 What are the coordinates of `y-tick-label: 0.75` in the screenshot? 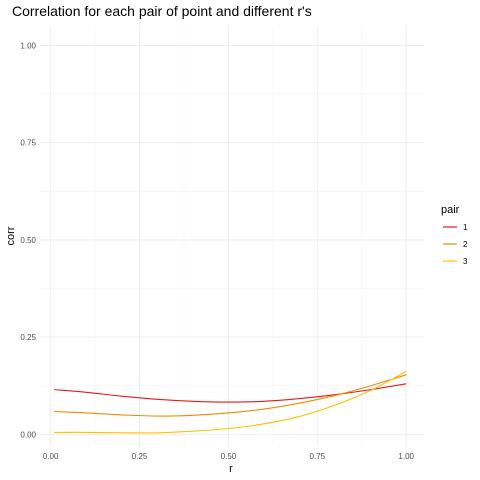 It's located at (28, 143).